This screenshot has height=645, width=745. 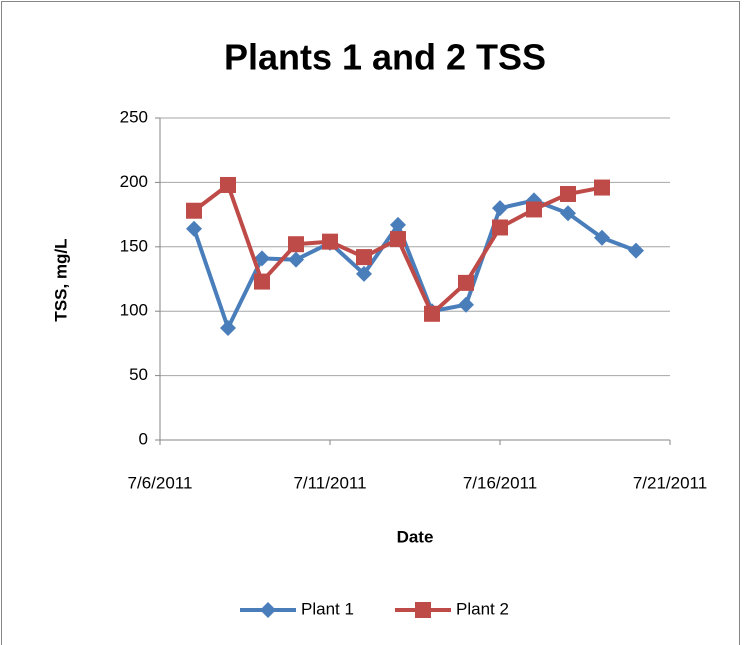 I want to click on chart-title: Plants 1 and 2 TSS, so click(x=385, y=57).